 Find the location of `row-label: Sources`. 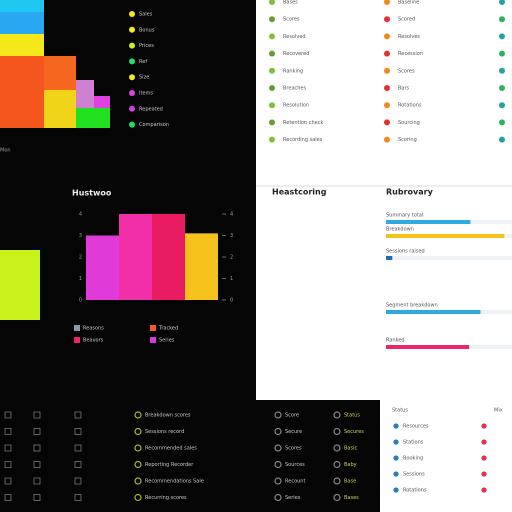

row-label: Sources is located at coordinates (295, 465).